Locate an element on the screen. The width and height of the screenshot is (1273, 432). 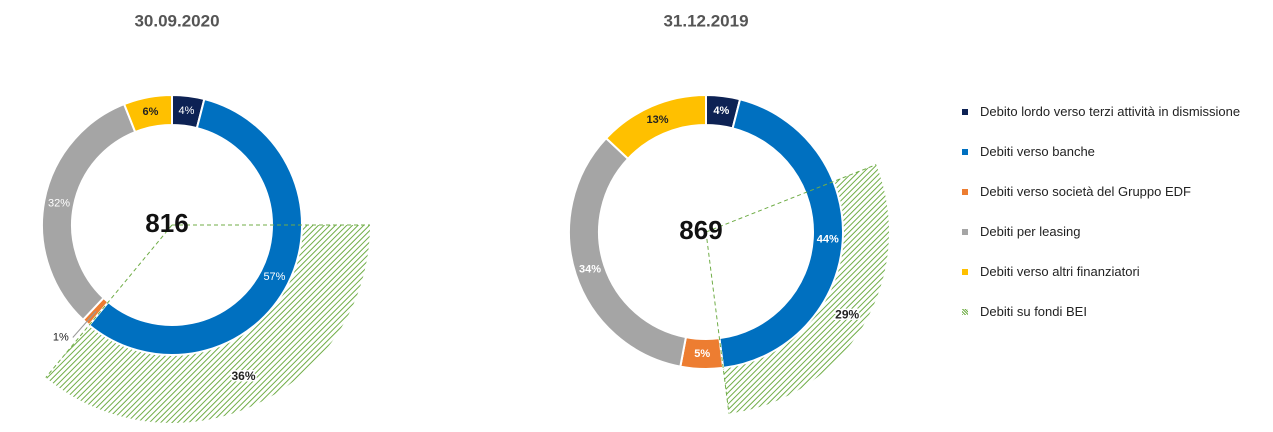
value-label: 34% is located at coordinates (590, 270).